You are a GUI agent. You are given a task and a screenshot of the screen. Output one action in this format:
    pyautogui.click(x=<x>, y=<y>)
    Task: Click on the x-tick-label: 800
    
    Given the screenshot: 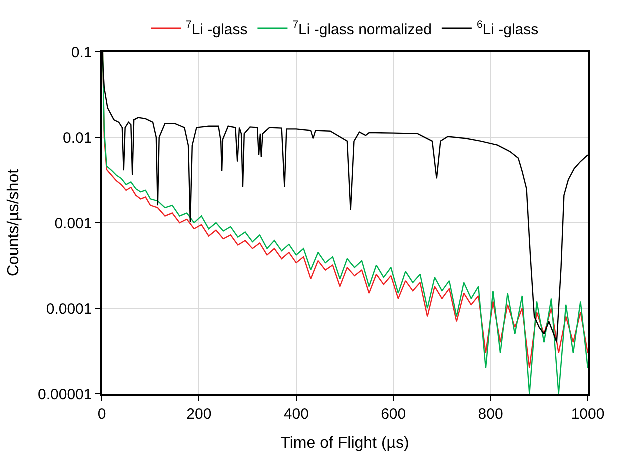 What is the action you would take?
    pyautogui.click(x=491, y=414)
    